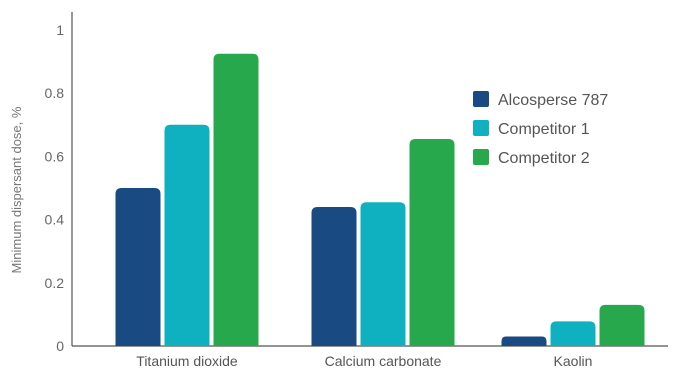  Describe the element at coordinates (60, 346) in the screenshot. I see `y-tick-label: 0` at that location.